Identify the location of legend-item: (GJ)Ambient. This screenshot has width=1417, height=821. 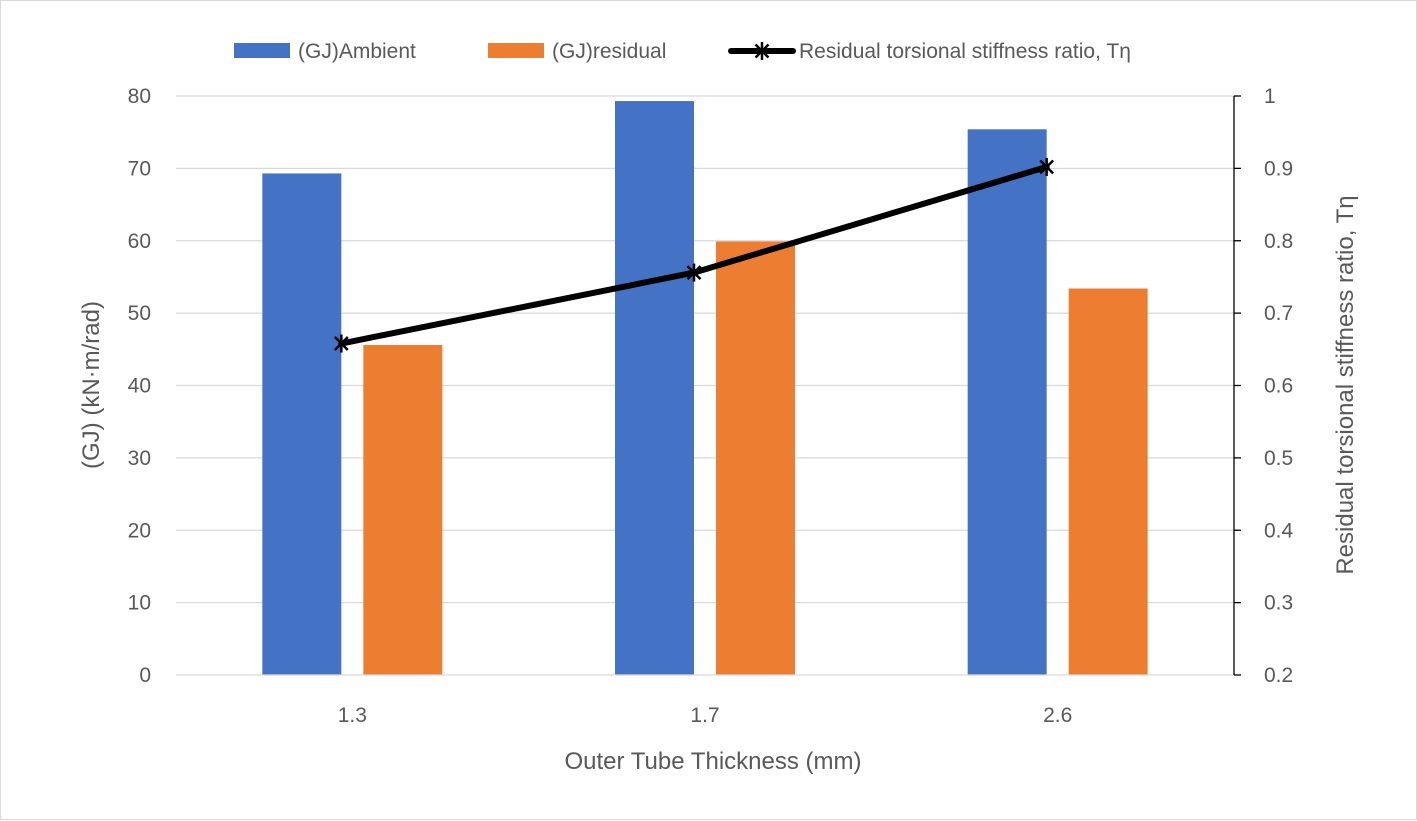
(325, 51).